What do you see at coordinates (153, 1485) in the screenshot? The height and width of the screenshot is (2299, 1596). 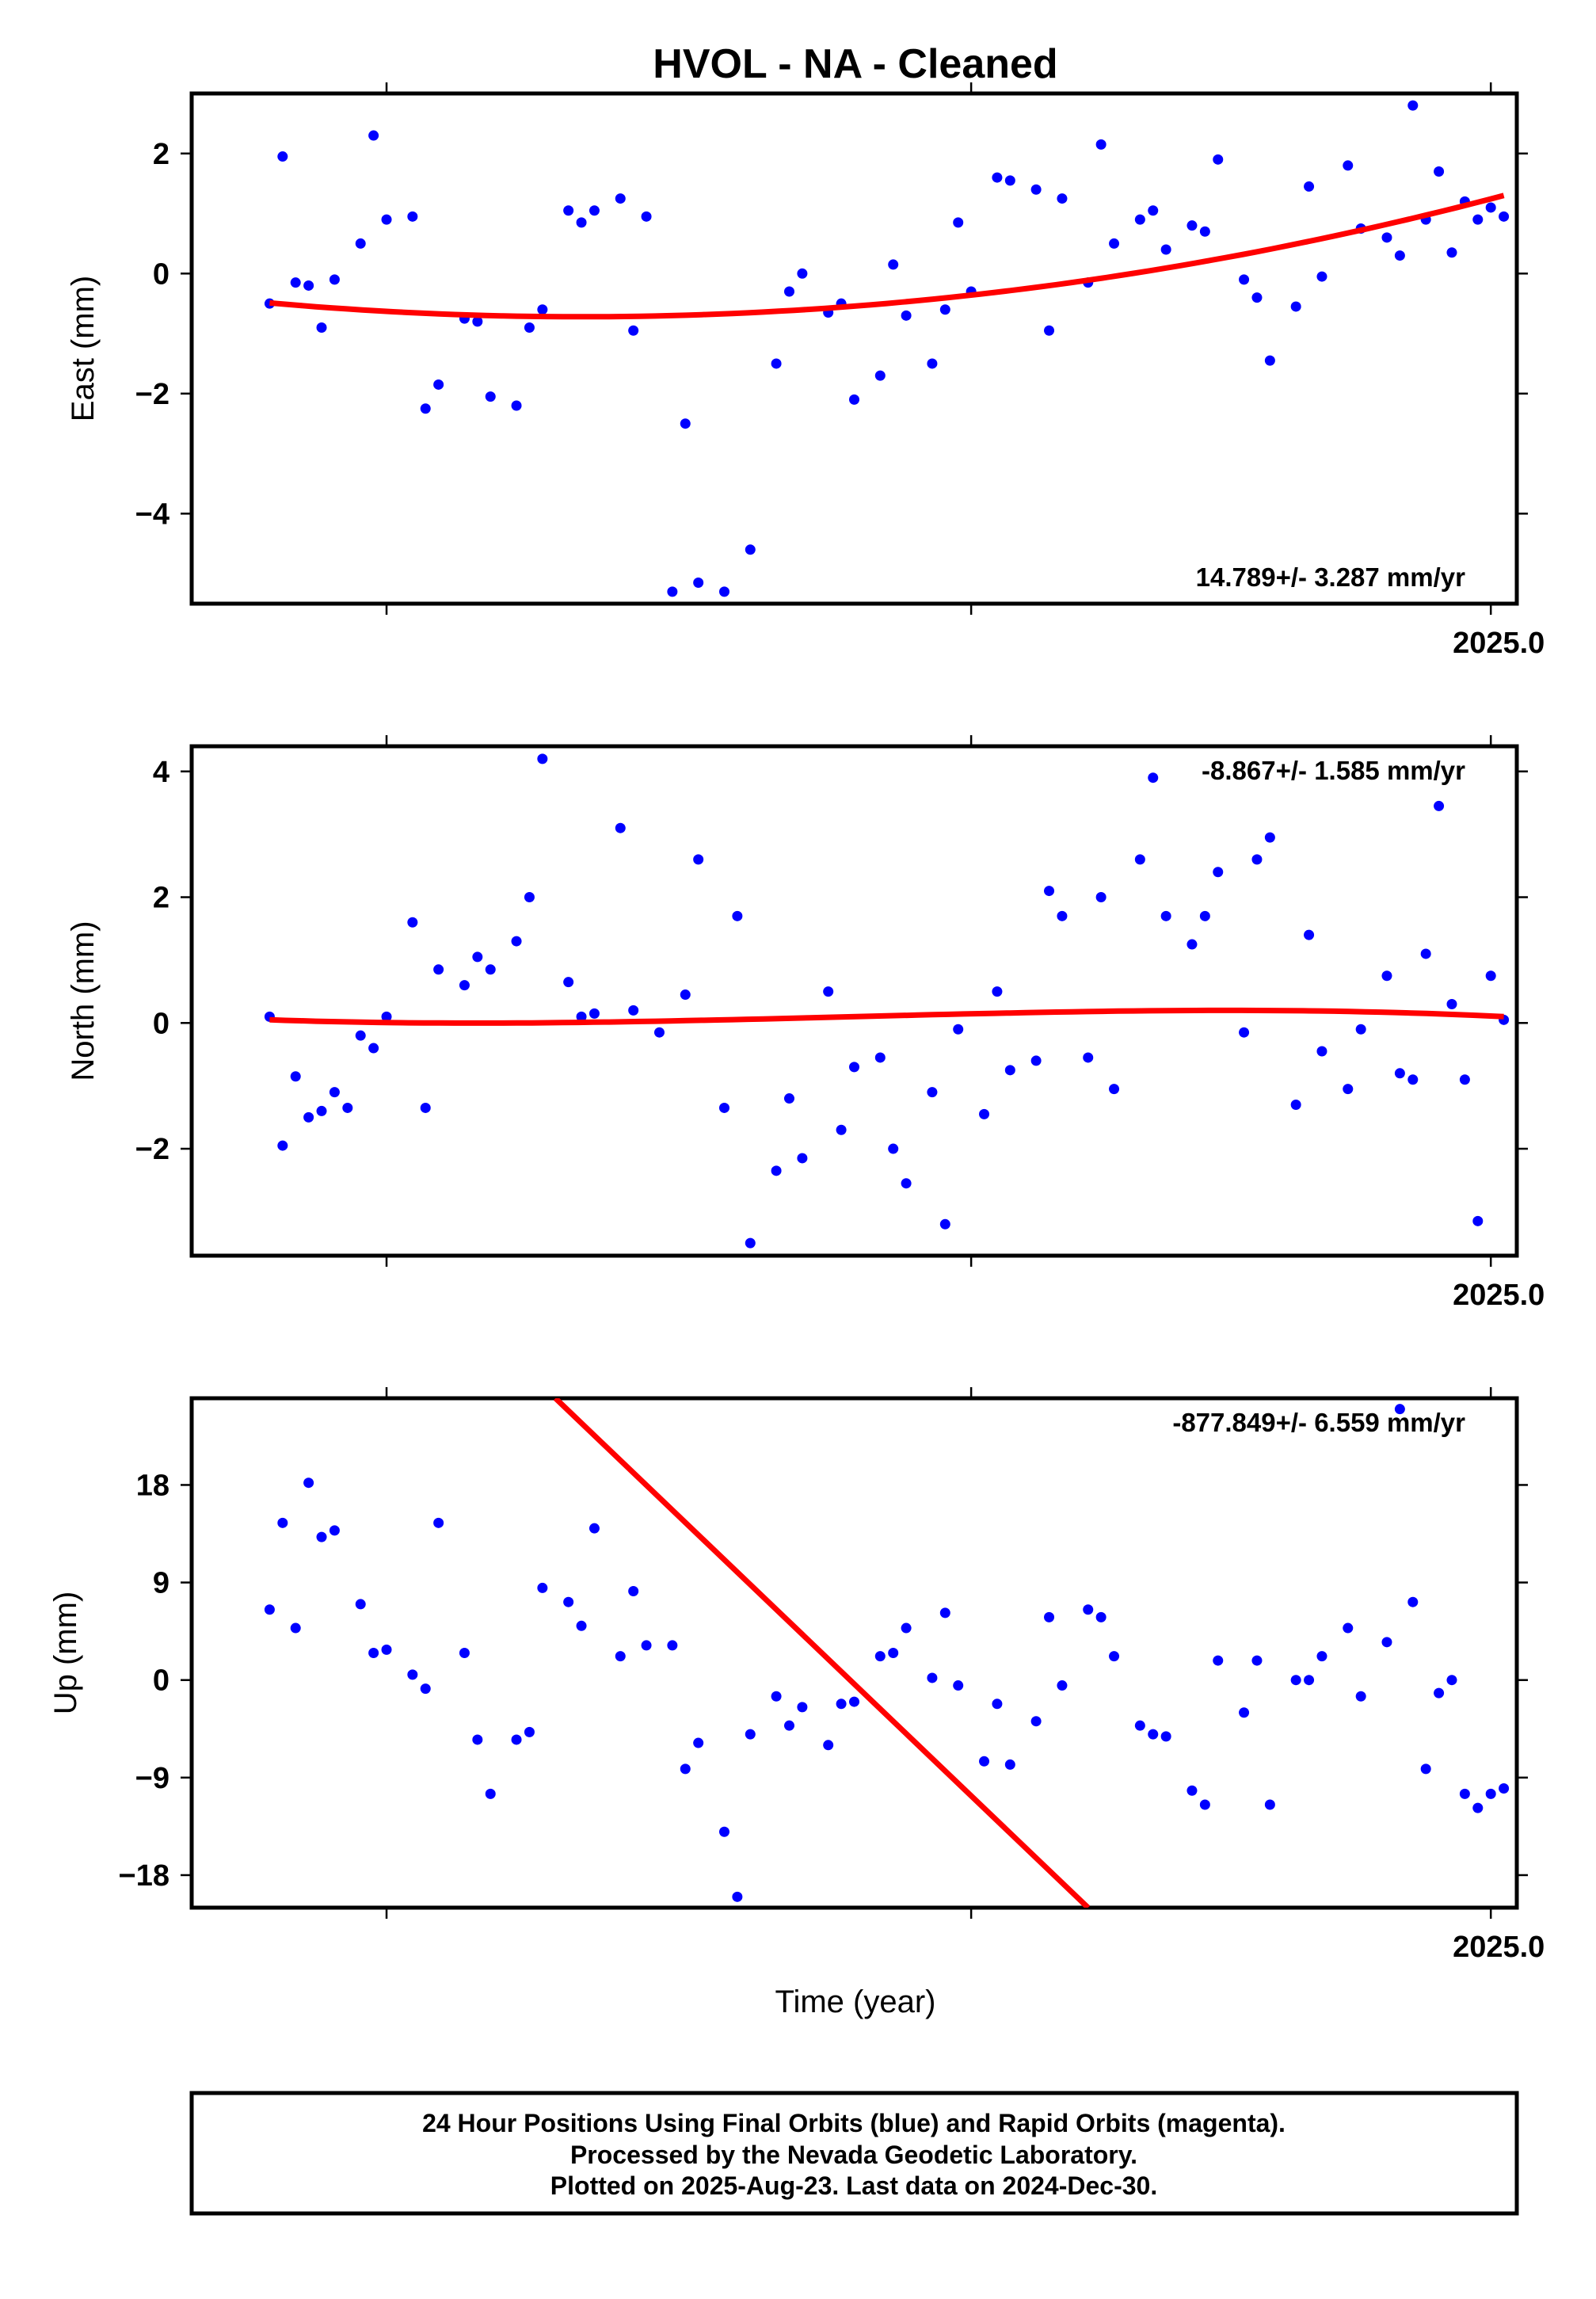 I see `y-tick-label: 18` at bounding box center [153, 1485].